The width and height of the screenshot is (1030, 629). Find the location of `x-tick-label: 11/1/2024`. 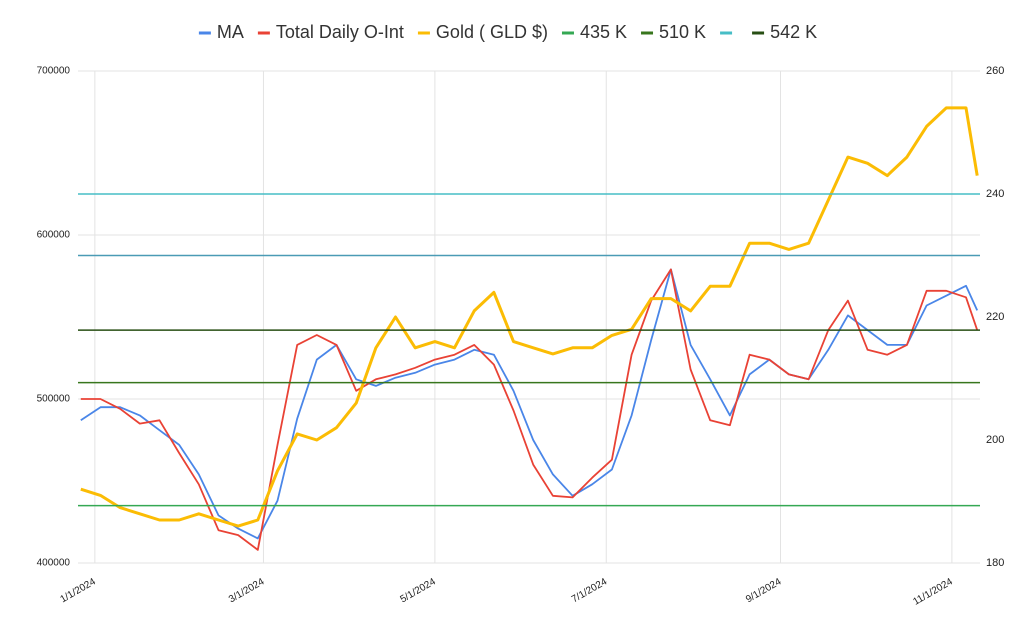

x-tick-label: 11/1/2024 is located at coordinates (933, 592).